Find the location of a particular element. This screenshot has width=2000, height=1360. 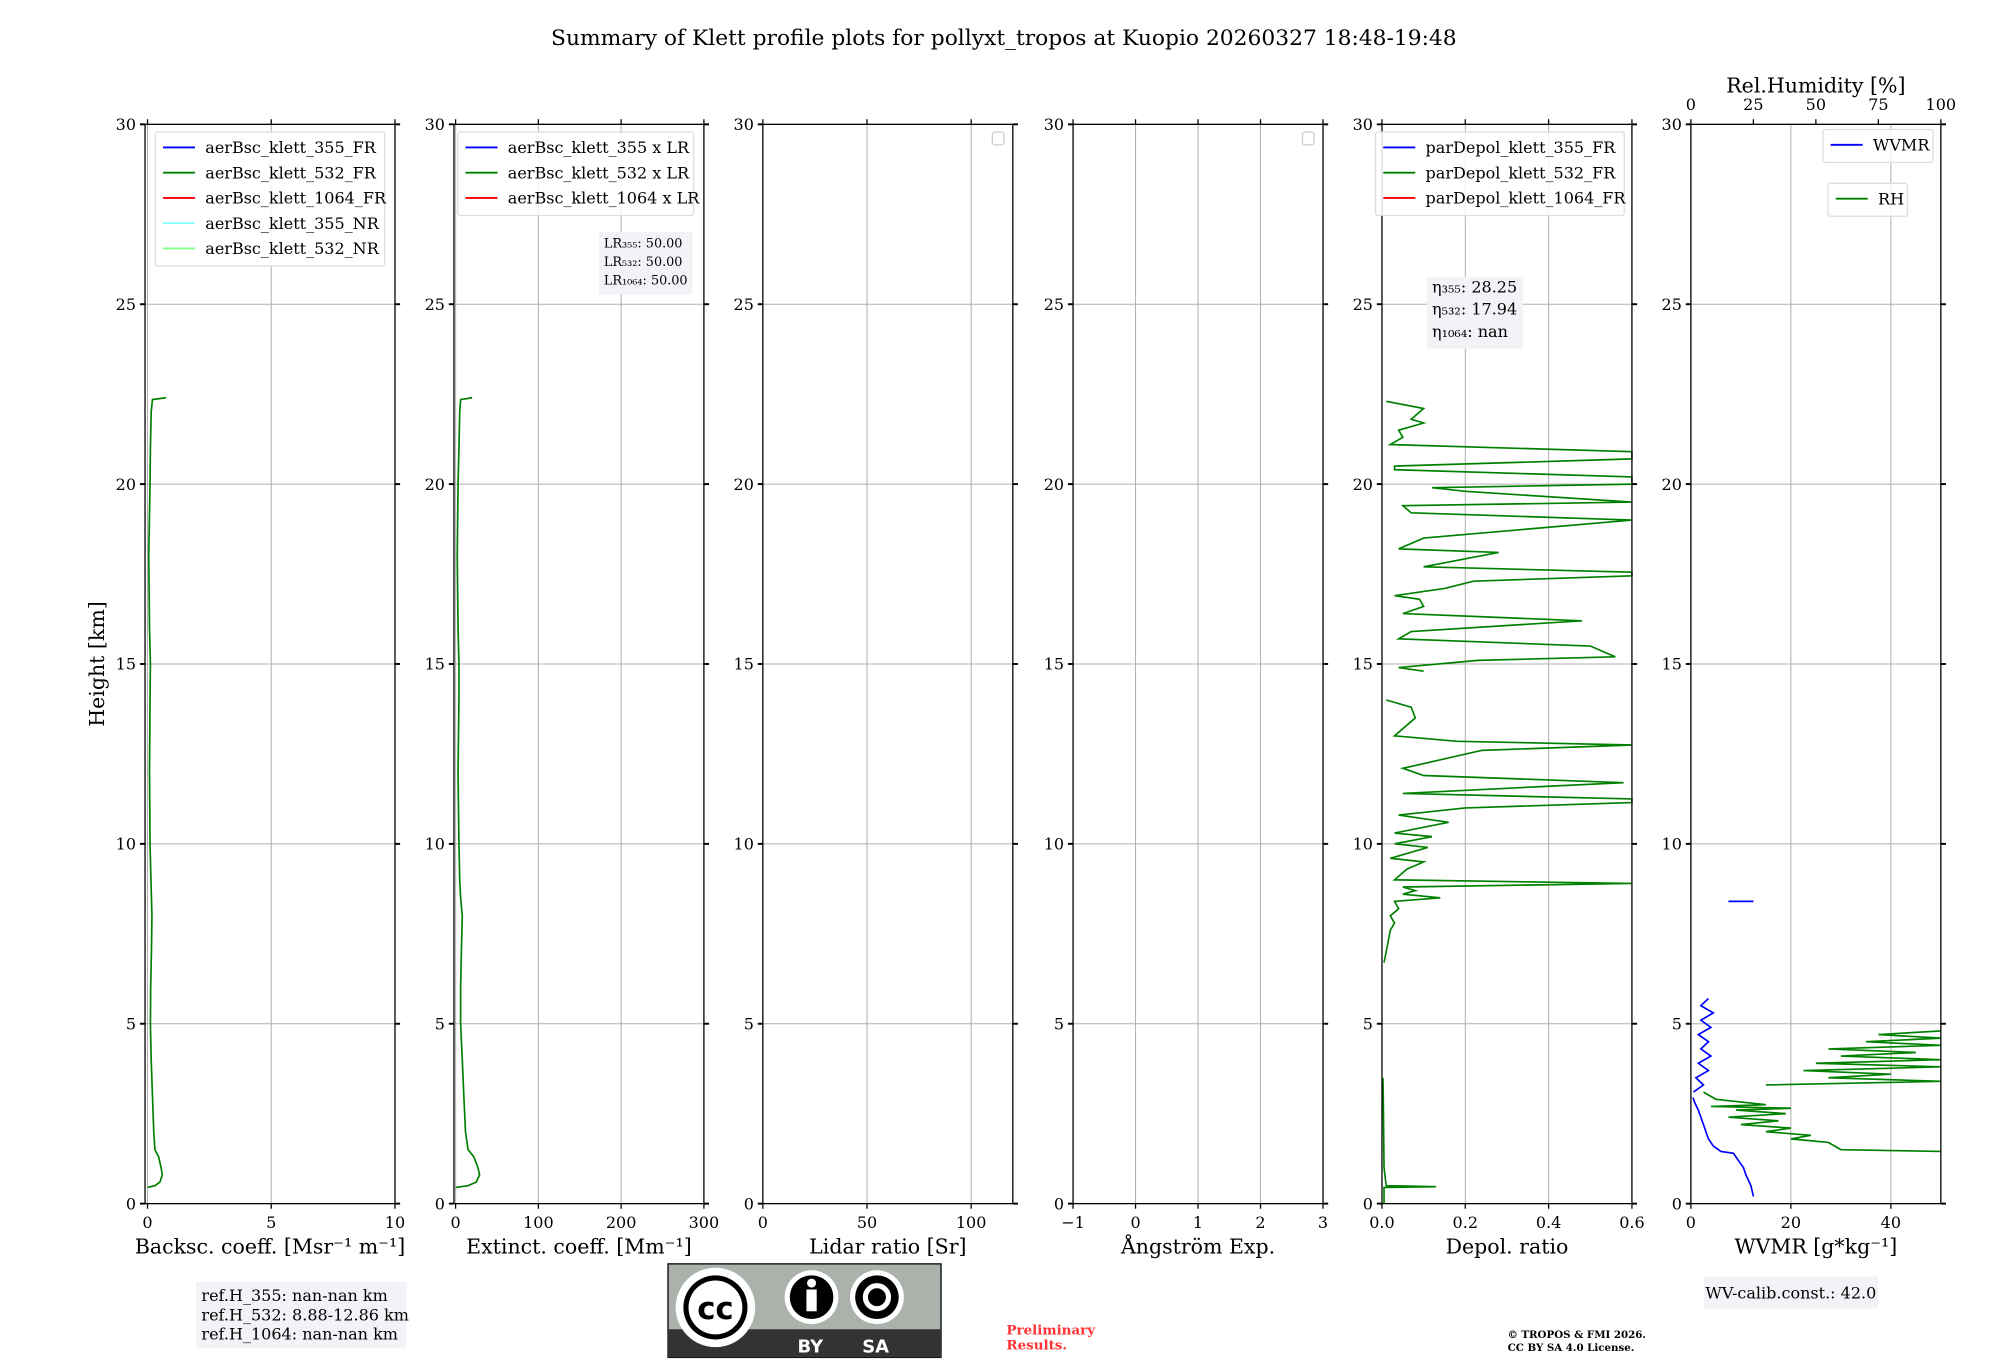

empty-legend is located at coordinates (1308, 138).